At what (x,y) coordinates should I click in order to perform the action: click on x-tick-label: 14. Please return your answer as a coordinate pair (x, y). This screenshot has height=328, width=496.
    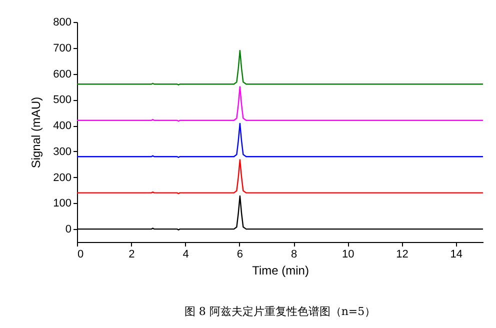
    Looking at the image, I should click on (456, 254).